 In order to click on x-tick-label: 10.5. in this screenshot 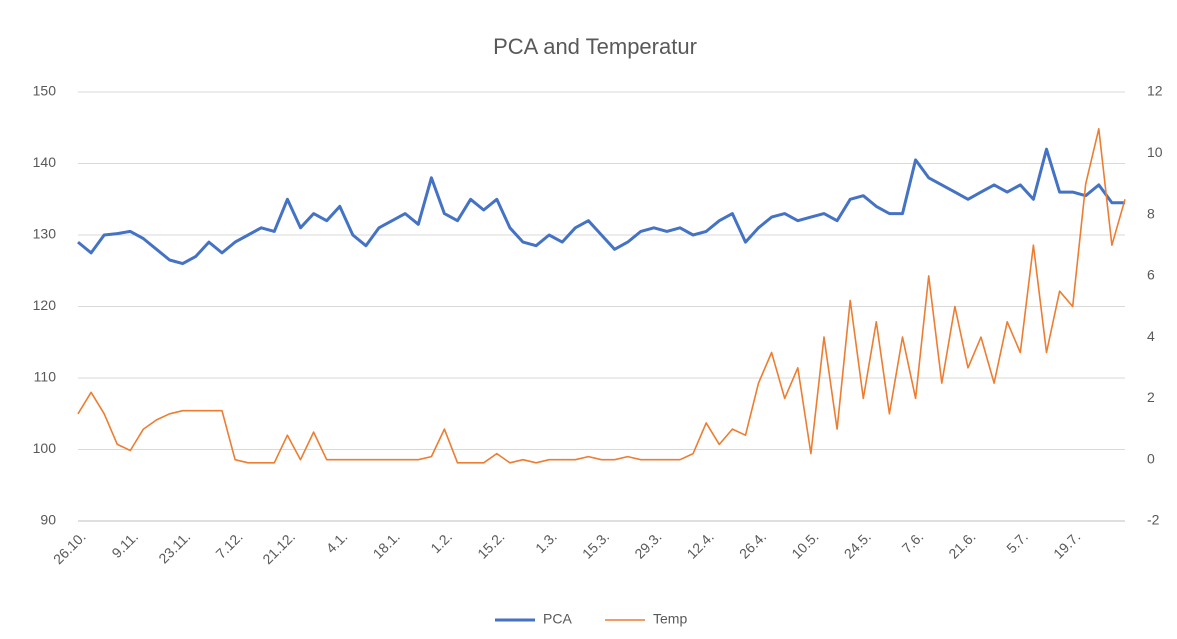, I will do `click(804, 544)`.